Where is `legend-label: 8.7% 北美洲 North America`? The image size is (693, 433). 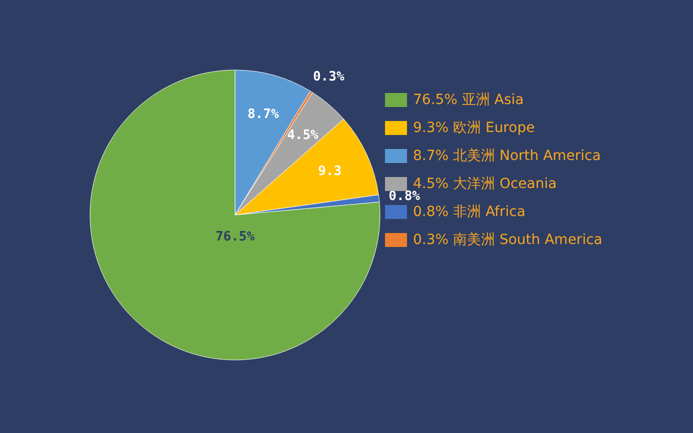 legend-label: 8.7% 北美洲 North America is located at coordinates (507, 156).